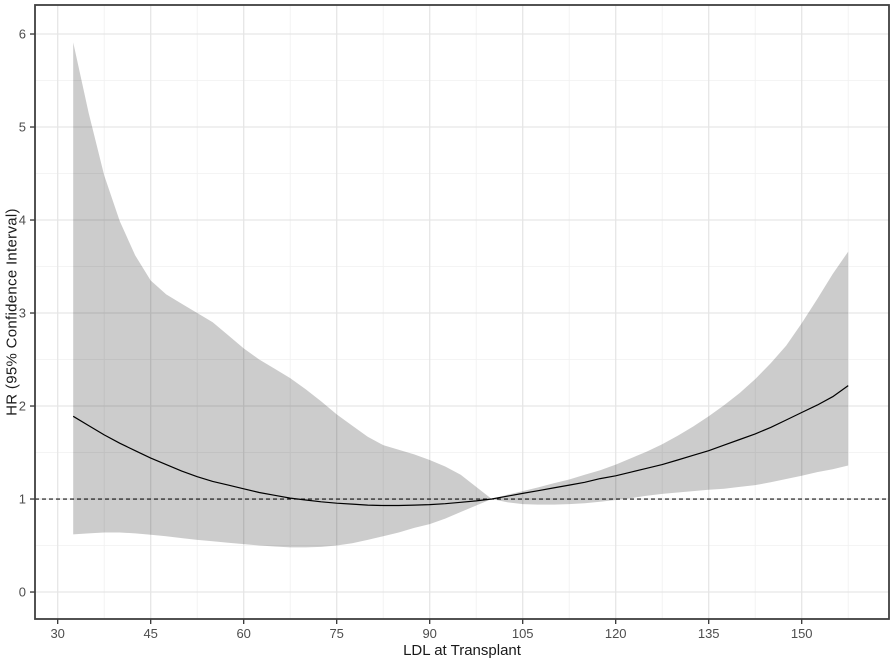 This screenshot has height=661, width=894. I want to click on y-tick-label: 6, so click(22, 34).